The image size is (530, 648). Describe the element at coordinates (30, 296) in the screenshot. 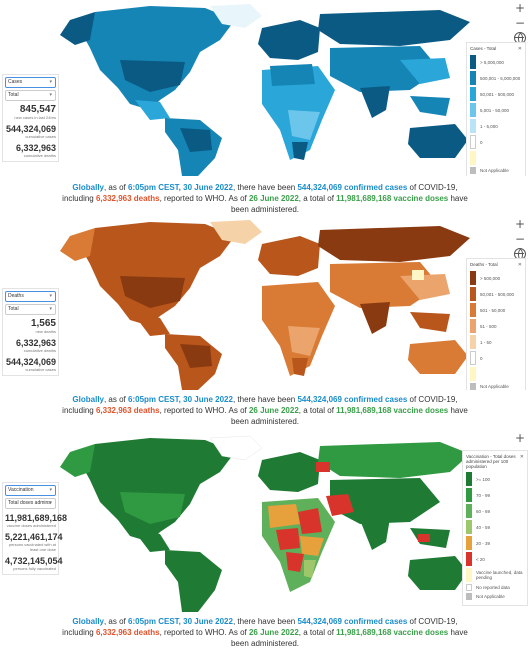

I see `metric-select: Deaths ▾` at that location.